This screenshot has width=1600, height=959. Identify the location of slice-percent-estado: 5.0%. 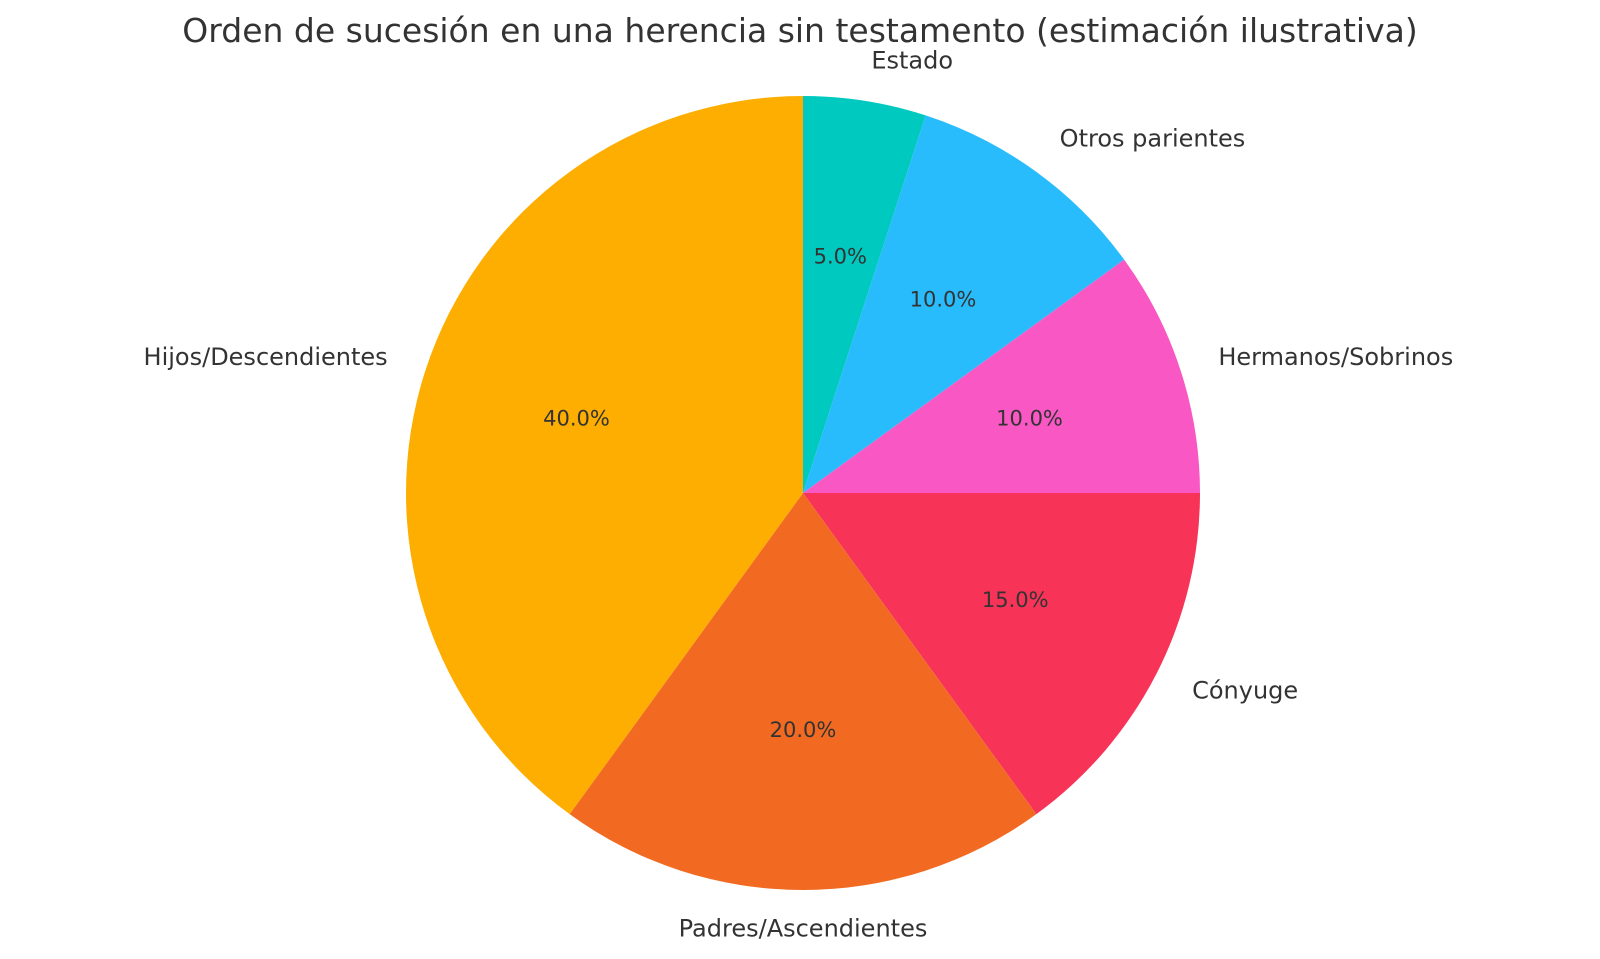
(840, 257).